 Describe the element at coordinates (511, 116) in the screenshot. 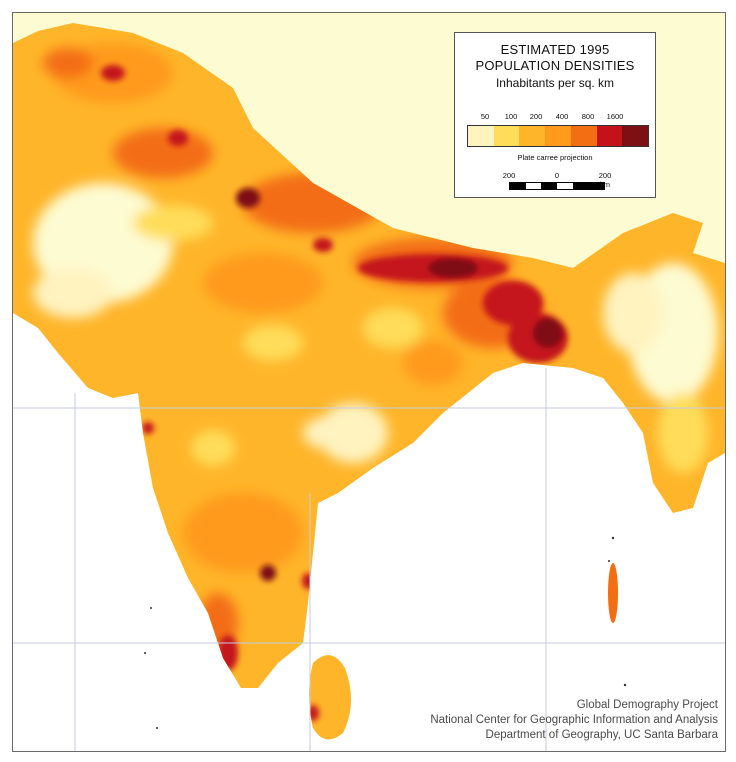

I see `legend-tick-100: 100` at that location.